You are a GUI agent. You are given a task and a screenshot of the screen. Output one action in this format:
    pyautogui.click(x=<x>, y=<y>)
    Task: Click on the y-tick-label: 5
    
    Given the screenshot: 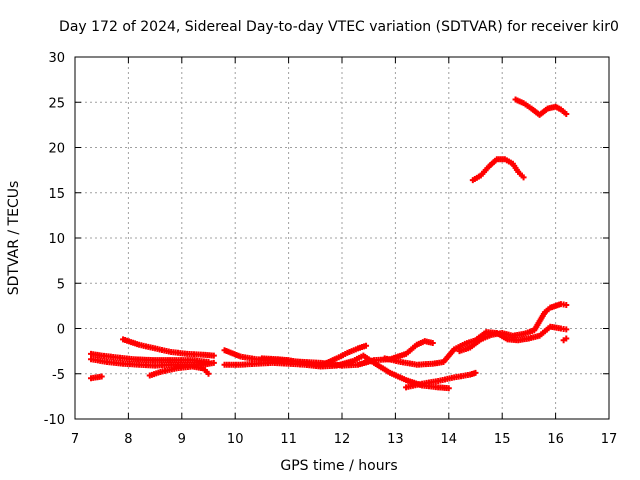 What is the action you would take?
    pyautogui.click(x=61, y=284)
    